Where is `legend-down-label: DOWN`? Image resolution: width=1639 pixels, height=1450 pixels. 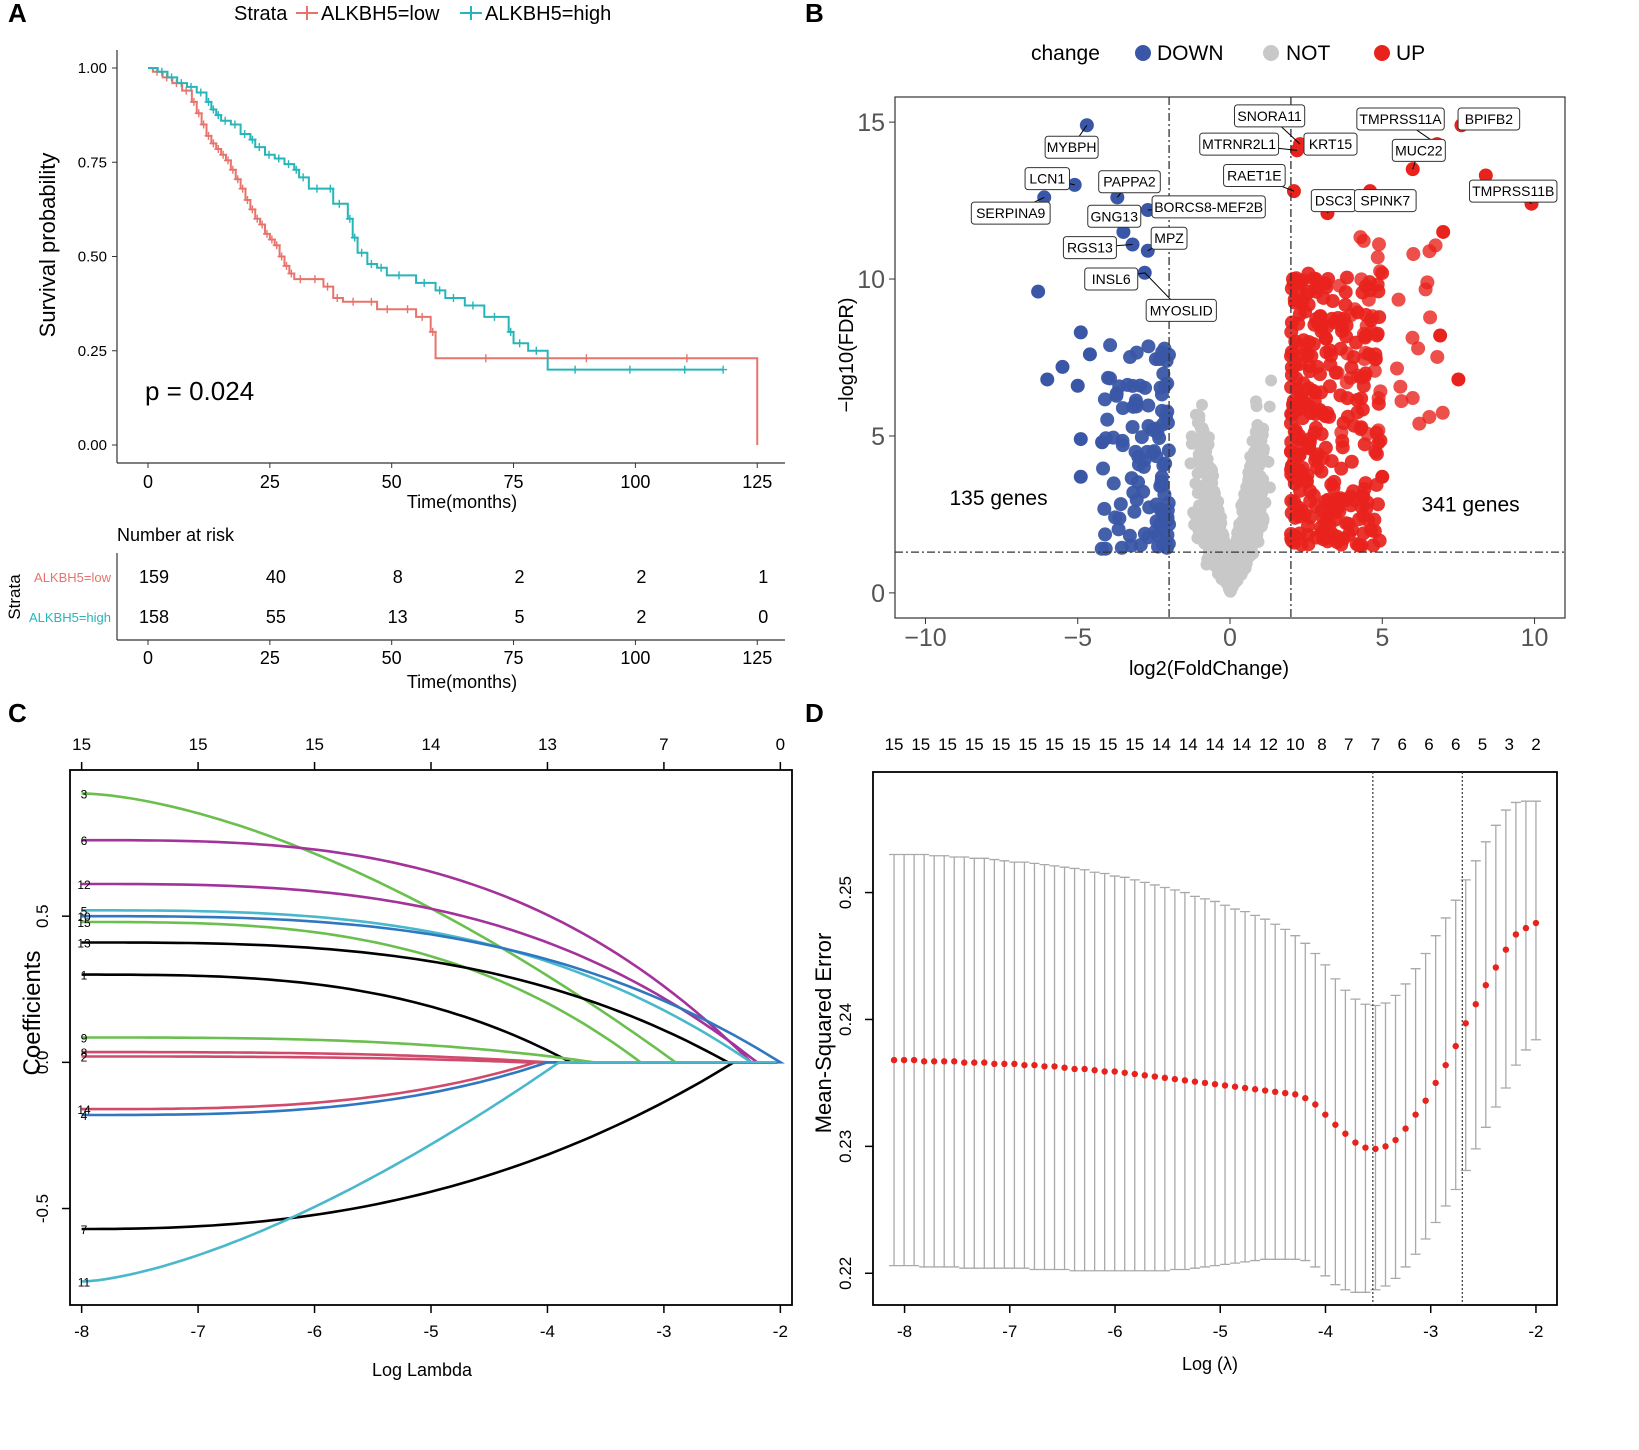
legend-down-label: DOWN is located at coordinates (1190, 53).